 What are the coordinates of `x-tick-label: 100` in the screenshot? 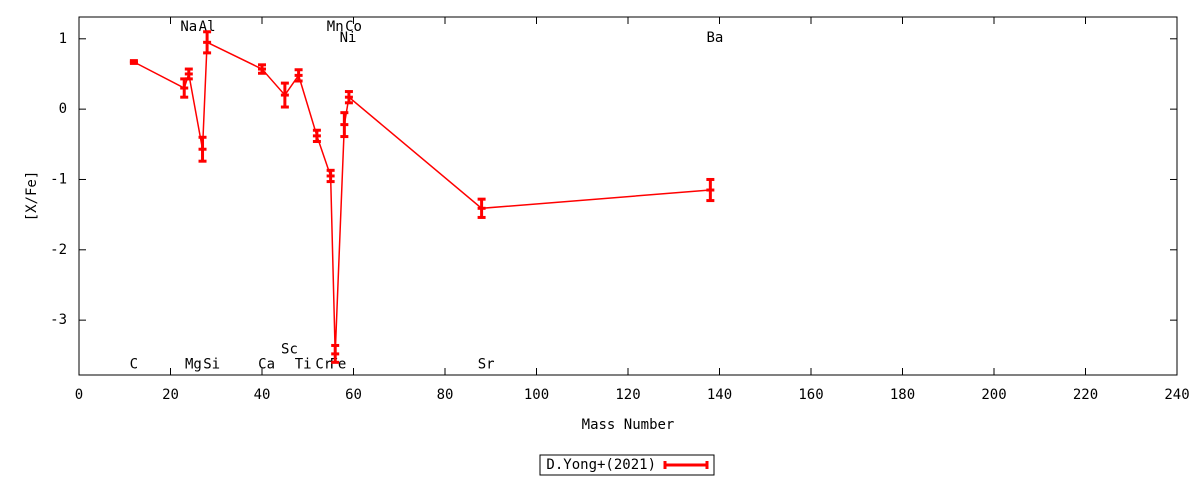 It's located at (536, 395).